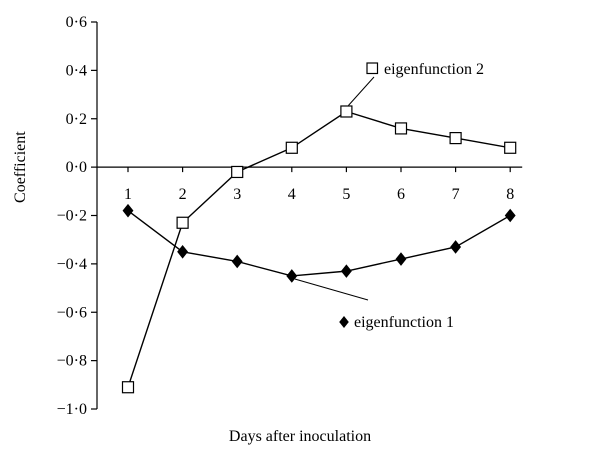 Image resolution: width=595 pixels, height=449 pixels. What do you see at coordinates (510, 194) in the screenshot?
I see `x-tick-label: 8` at bounding box center [510, 194].